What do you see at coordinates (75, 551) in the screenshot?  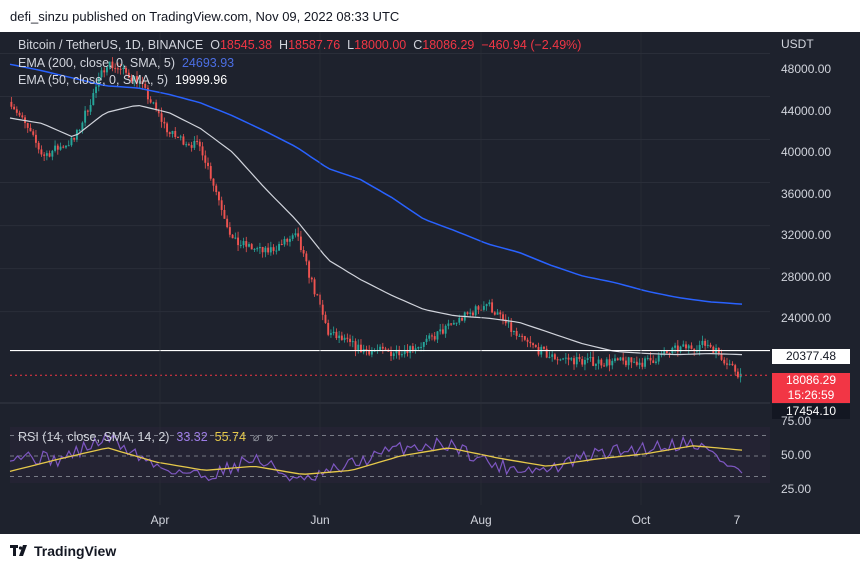 I see `brand-name: TradingView` at bounding box center [75, 551].